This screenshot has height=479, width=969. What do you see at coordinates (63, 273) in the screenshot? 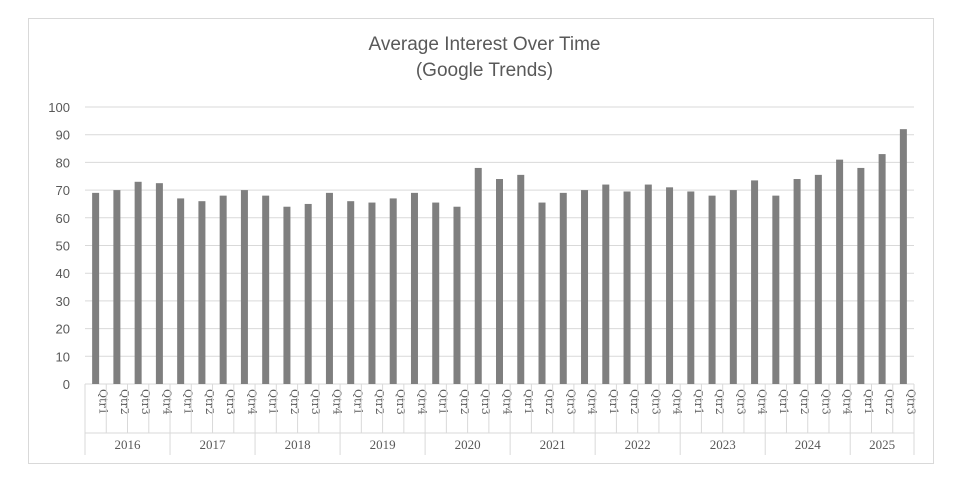
I see `y-tick-label: 40` at bounding box center [63, 273].